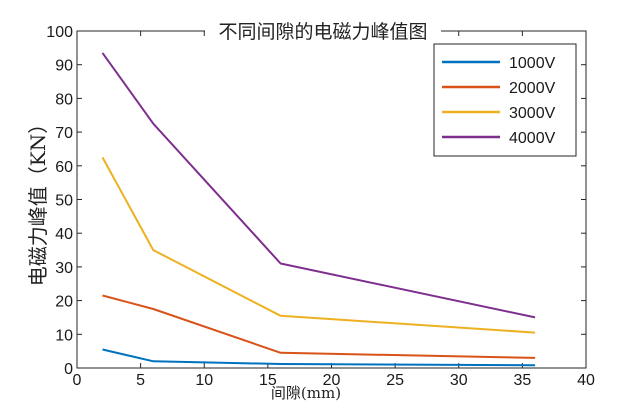 The height and width of the screenshot is (407, 620). What do you see at coordinates (38, 200) in the screenshot?
I see `y-axis-title: 电磁力峰值（KN）` at bounding box center [38, 200].